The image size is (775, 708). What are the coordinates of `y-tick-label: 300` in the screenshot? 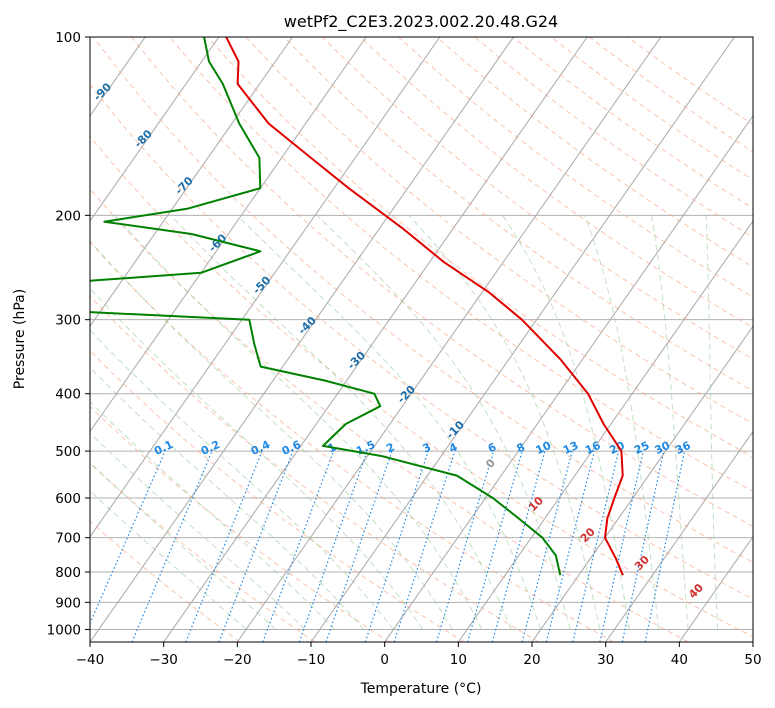 It's located at (68, 321).